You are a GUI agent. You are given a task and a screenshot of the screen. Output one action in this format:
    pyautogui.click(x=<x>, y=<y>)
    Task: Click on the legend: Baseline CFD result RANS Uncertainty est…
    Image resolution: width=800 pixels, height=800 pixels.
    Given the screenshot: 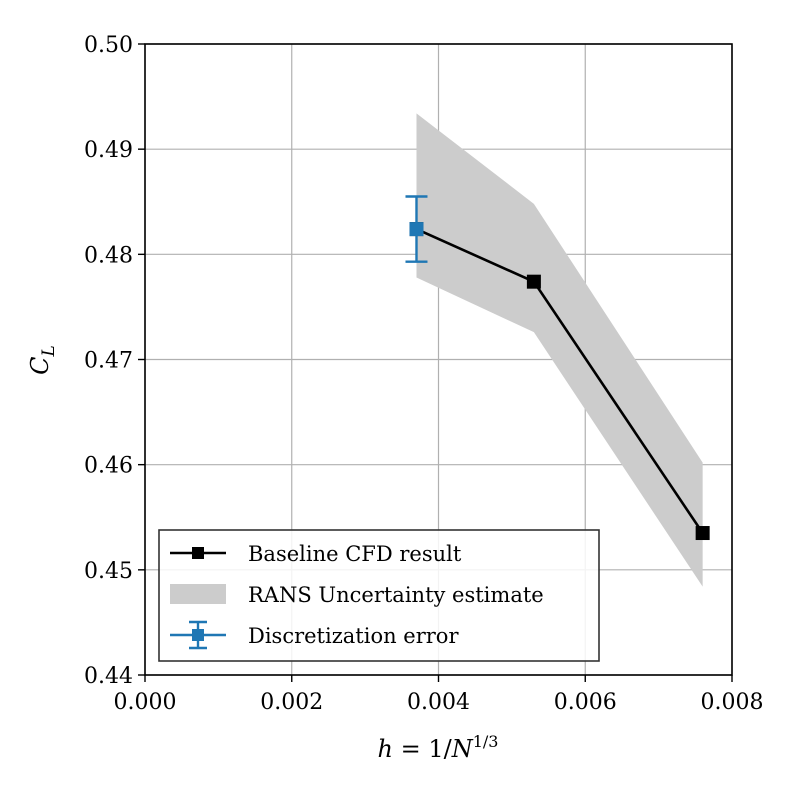 What is the action you would take?
    pyautogui.click(x=379, y=595)
    